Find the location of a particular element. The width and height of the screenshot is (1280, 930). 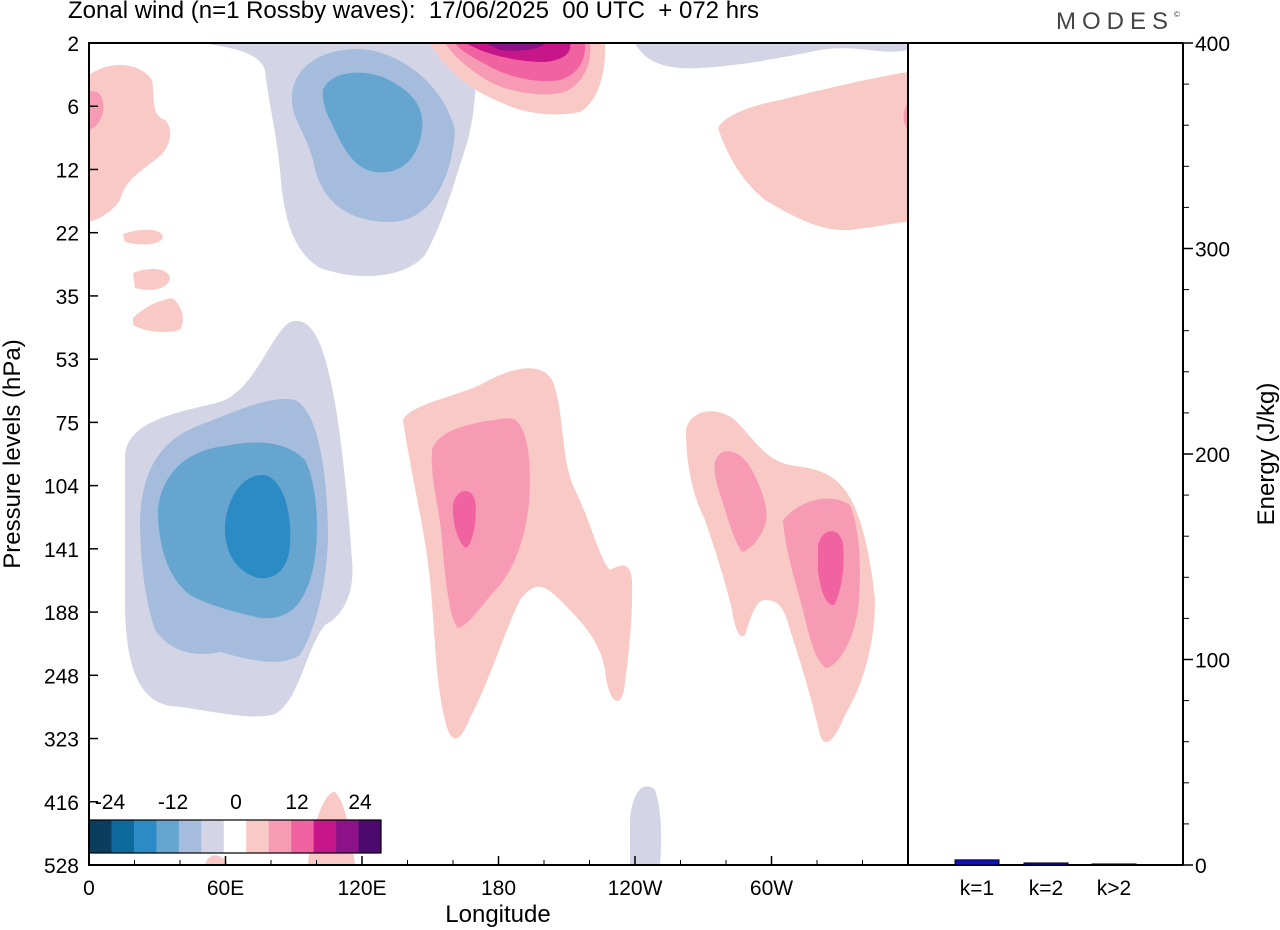

contour-center-positive is located at coordinates (518, 553).